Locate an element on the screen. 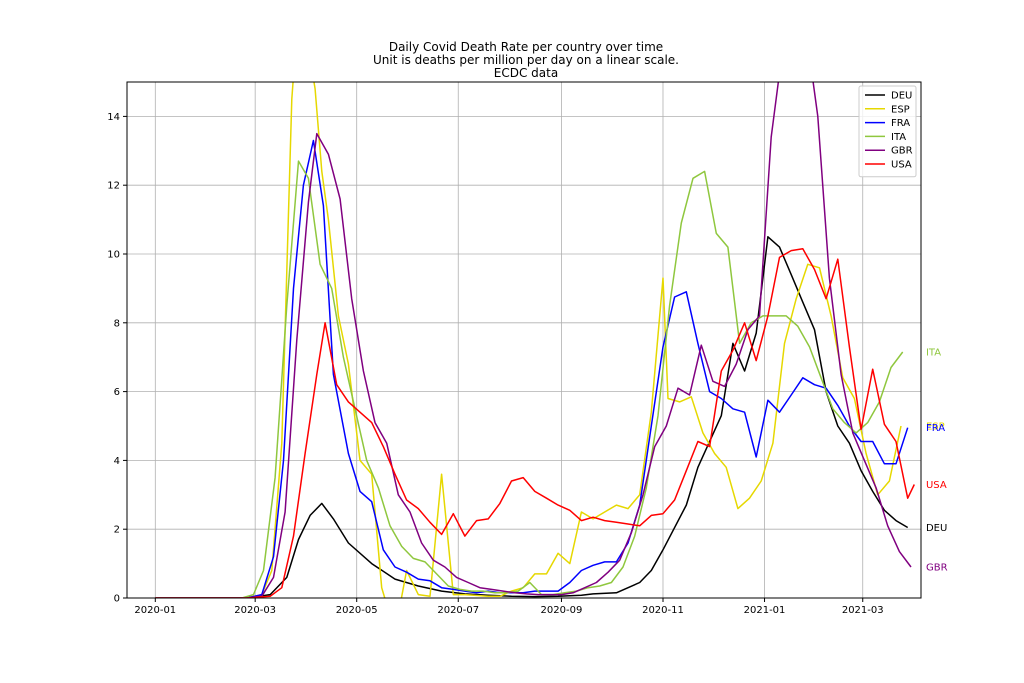 This screenshot has height=683, width=1024. x-tick-label: 2020-03 is located at coordinates (255, 610).